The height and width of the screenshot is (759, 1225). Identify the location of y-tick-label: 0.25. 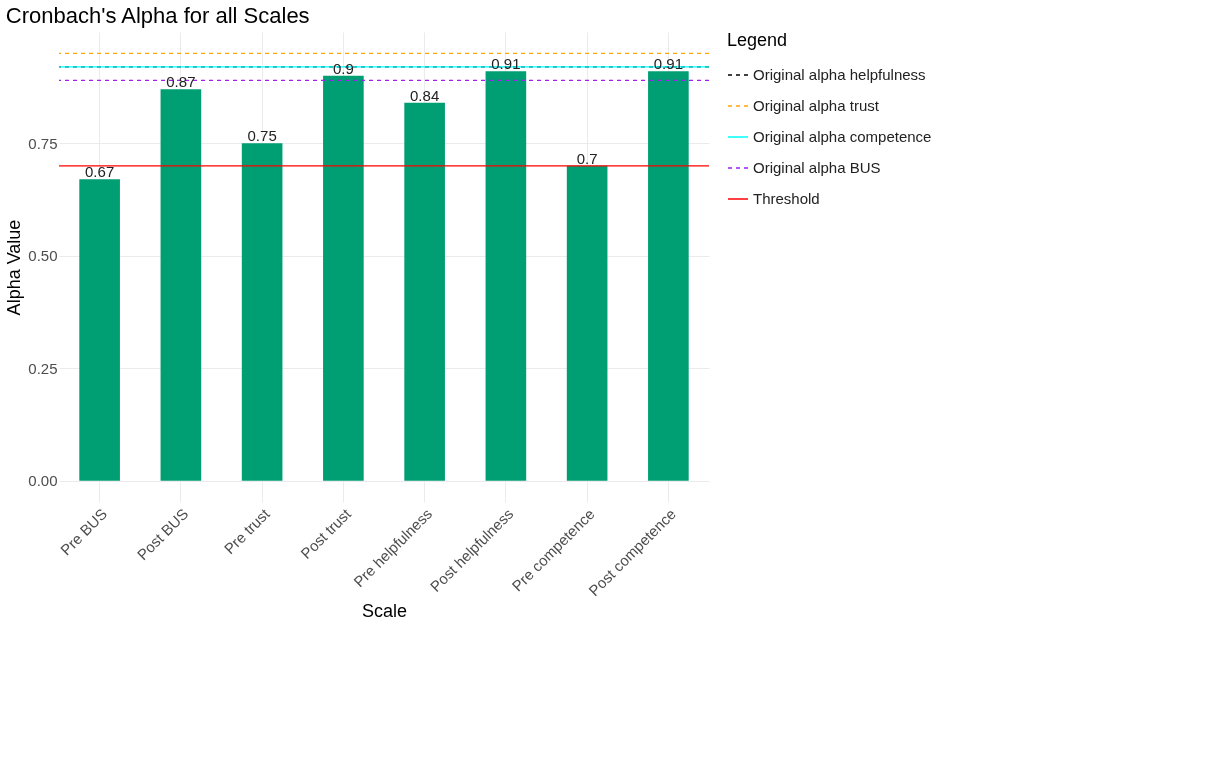
(43, 368).